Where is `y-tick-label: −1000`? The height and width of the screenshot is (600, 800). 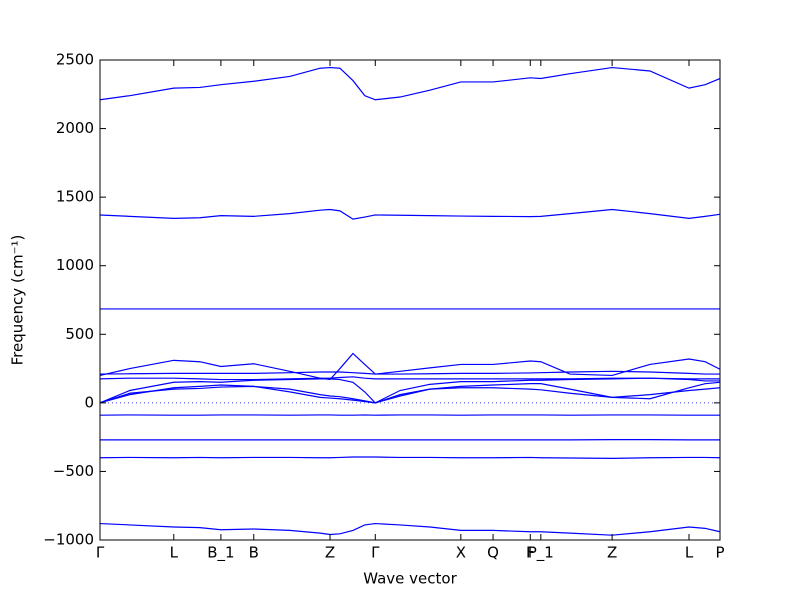
y-tick-label: −1000 is located at coordinates (68, 540).